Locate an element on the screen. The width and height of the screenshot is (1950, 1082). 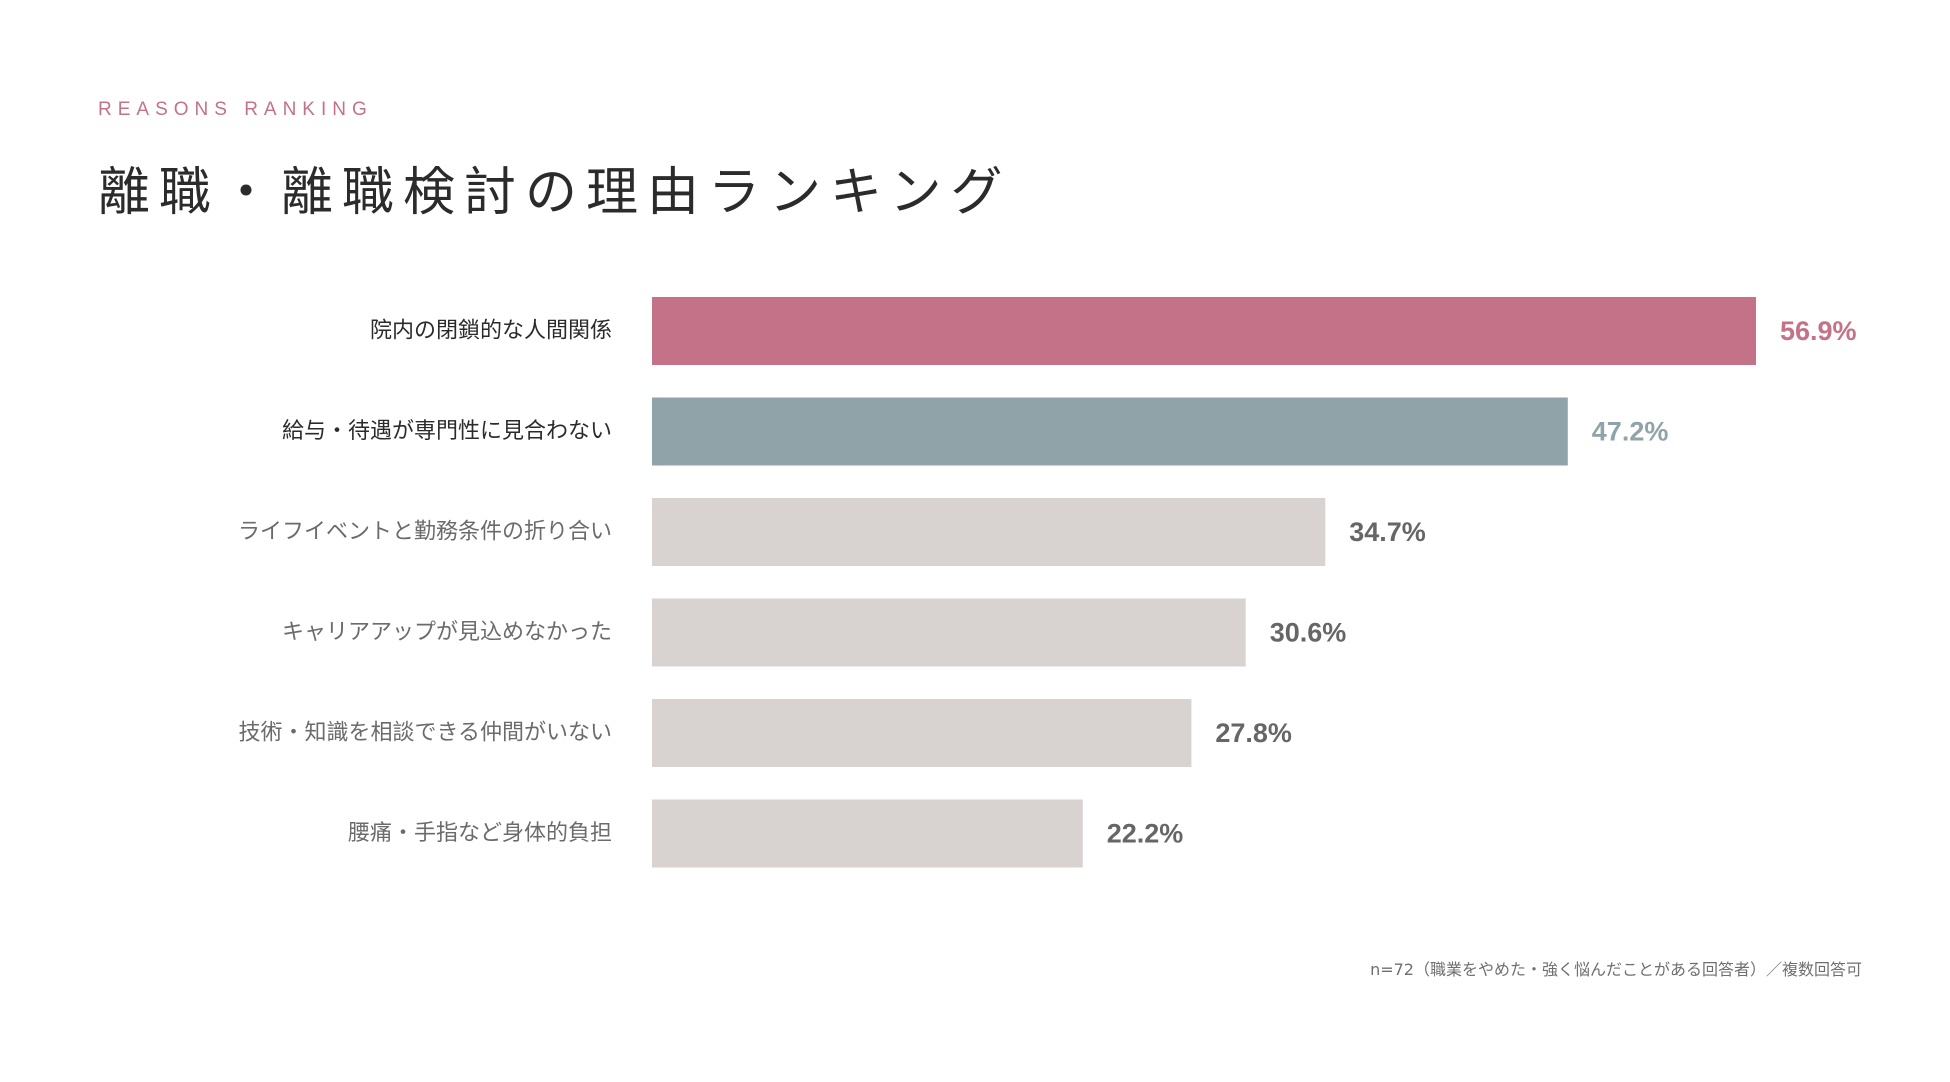
category-label: 技術・知識を相談できる仲間がいない is located at coordinates (425, 733).